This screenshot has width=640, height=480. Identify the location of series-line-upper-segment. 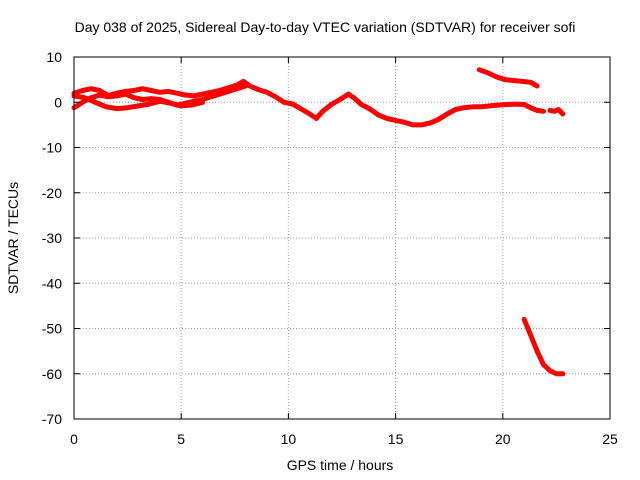
(508, 78).